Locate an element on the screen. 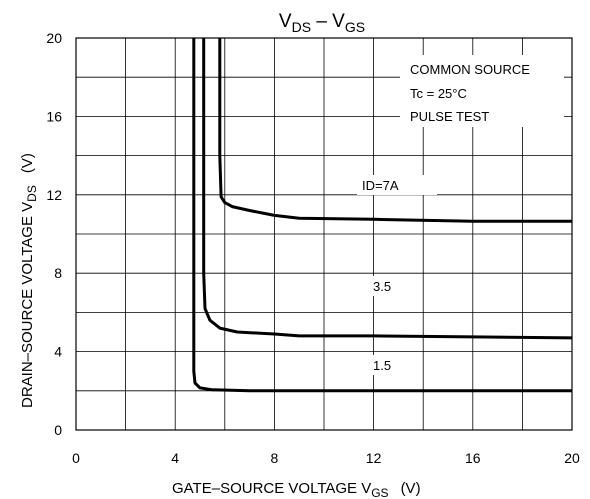 This screenshot has width=590, height=499. condition-tc: Tc = 25°C is located at coordinates (438, 93).